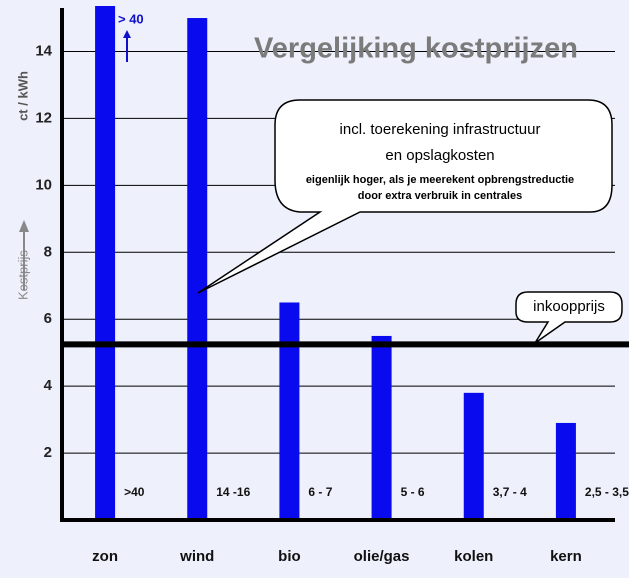  I want to click on reference-label: inkoopprijs, so click(569, 306).